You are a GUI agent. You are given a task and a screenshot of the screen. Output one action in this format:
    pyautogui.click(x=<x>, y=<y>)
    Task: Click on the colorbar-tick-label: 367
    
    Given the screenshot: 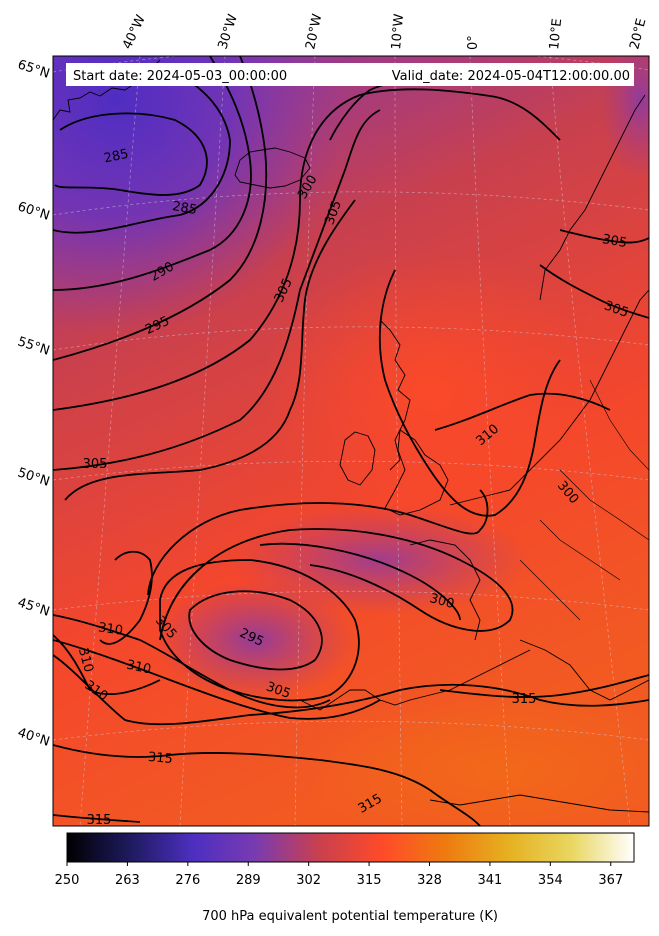 What is the action you would take?
    pyautogui.click(x=610, y=880)
    